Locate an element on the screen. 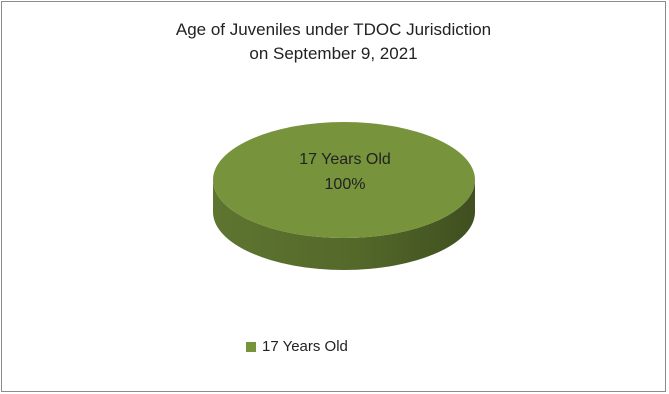  legend-swatch is located at coordinates (251, 346).